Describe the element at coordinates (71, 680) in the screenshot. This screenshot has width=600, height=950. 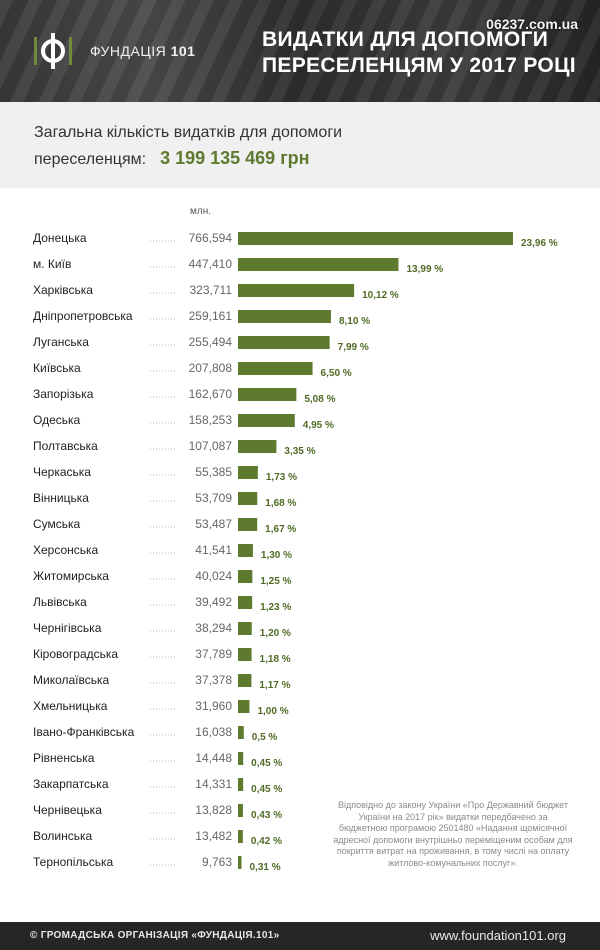
I see `category-label: Миколаївська` at that location.